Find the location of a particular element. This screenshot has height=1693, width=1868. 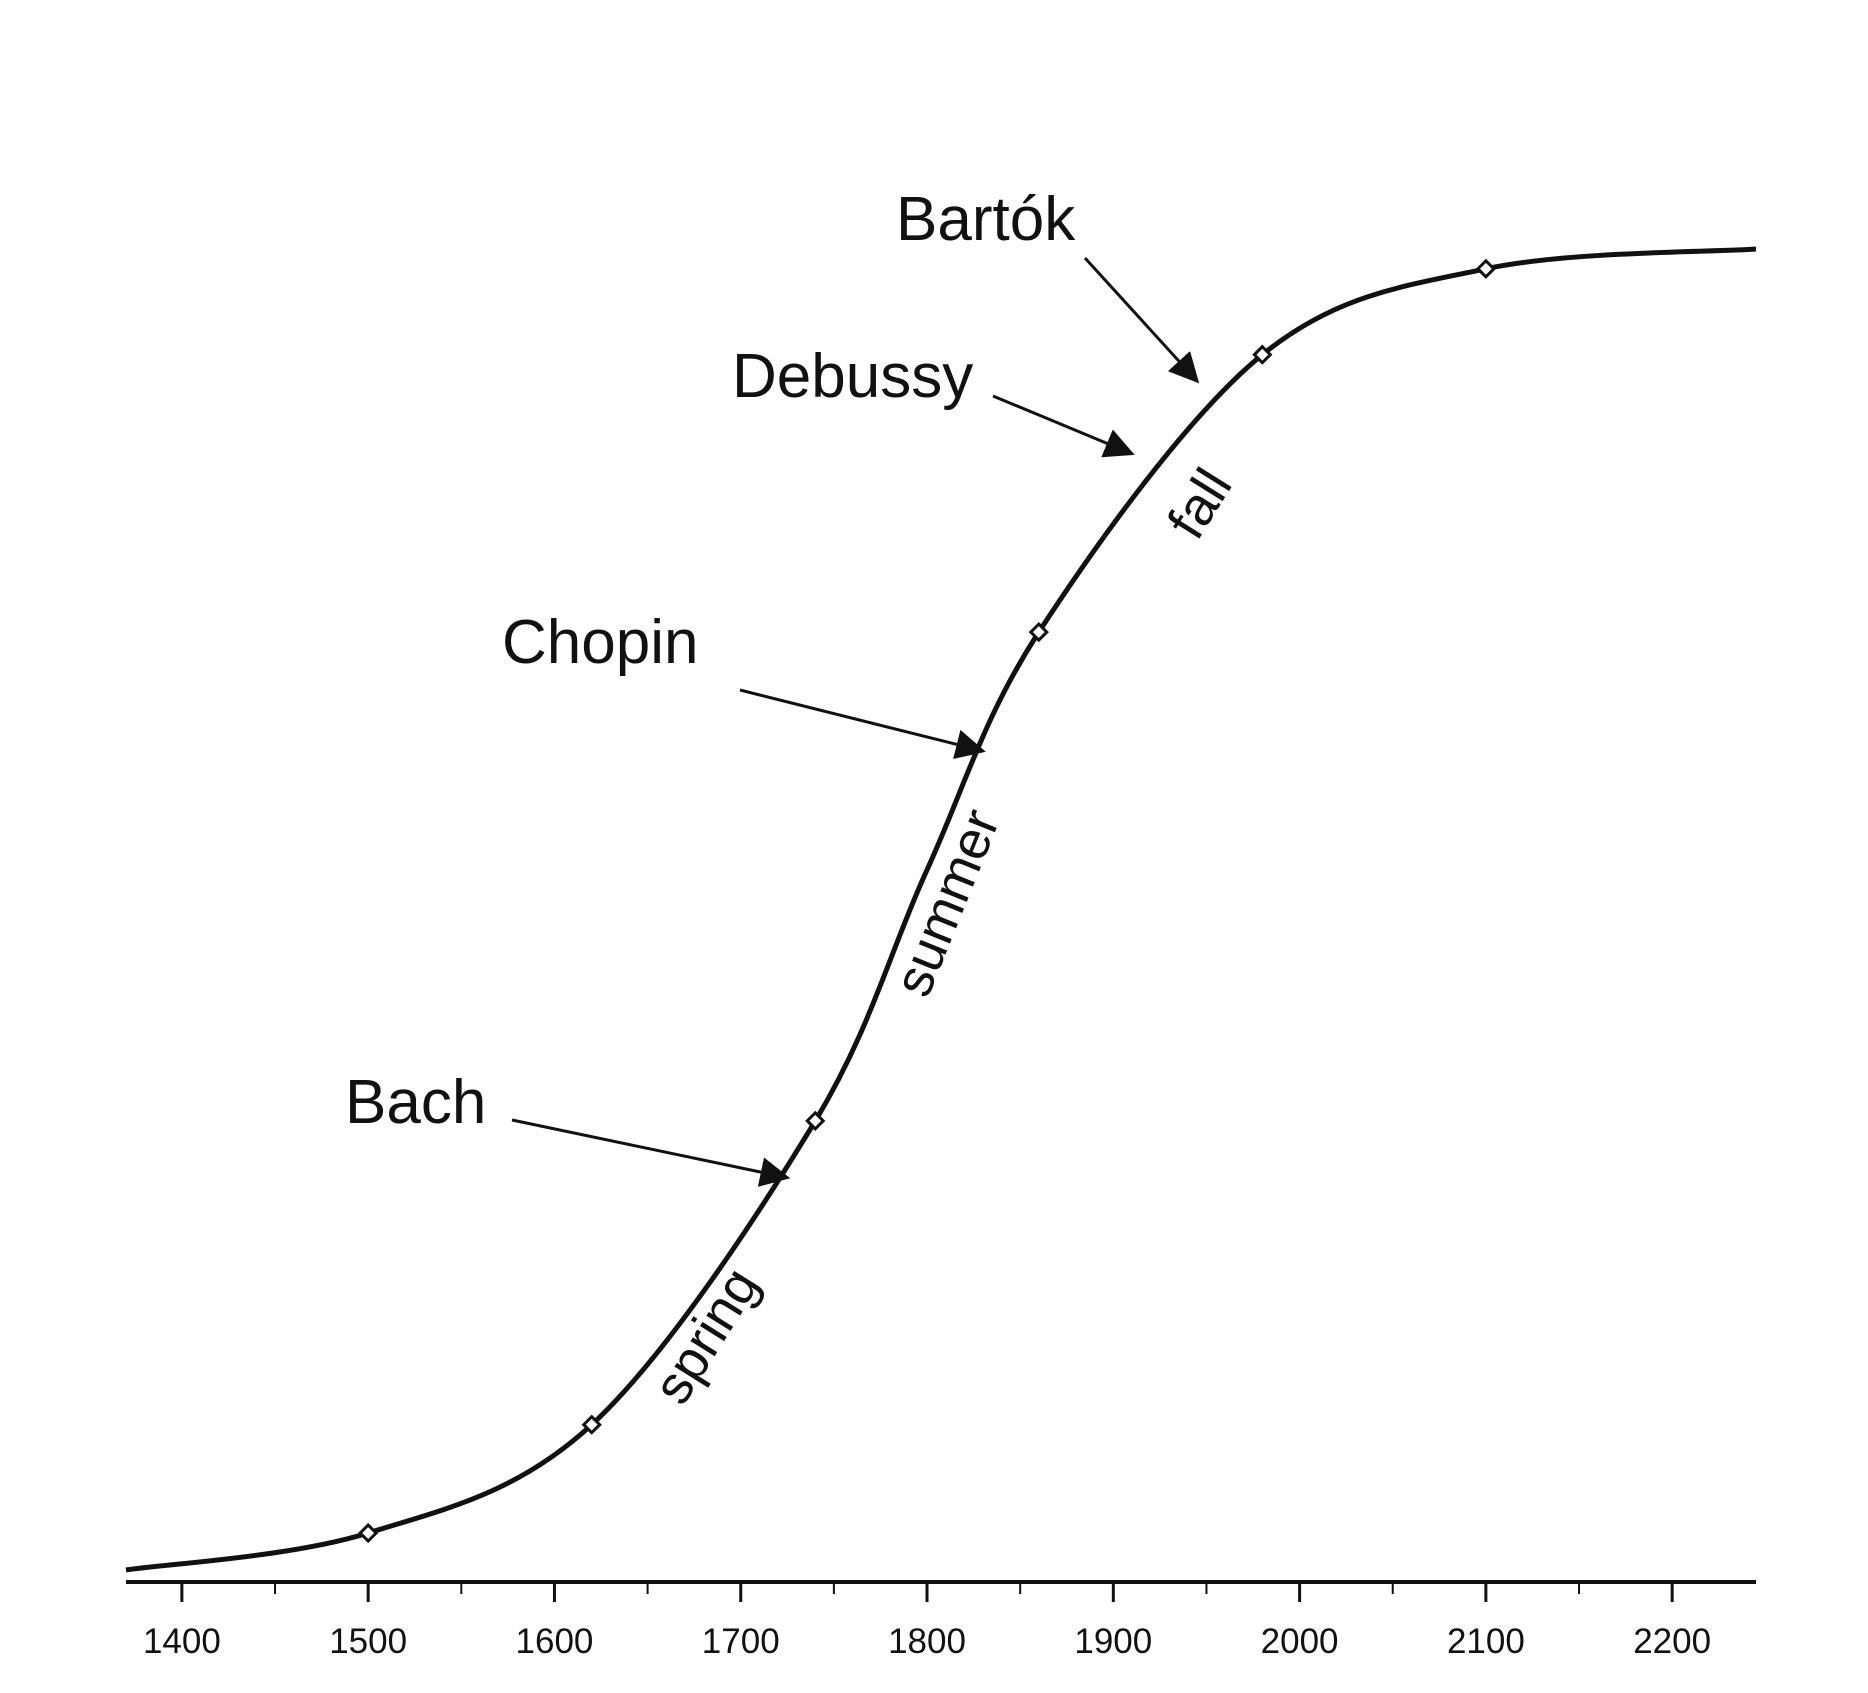

season-label: fall is located at coordinates (1199, 503).